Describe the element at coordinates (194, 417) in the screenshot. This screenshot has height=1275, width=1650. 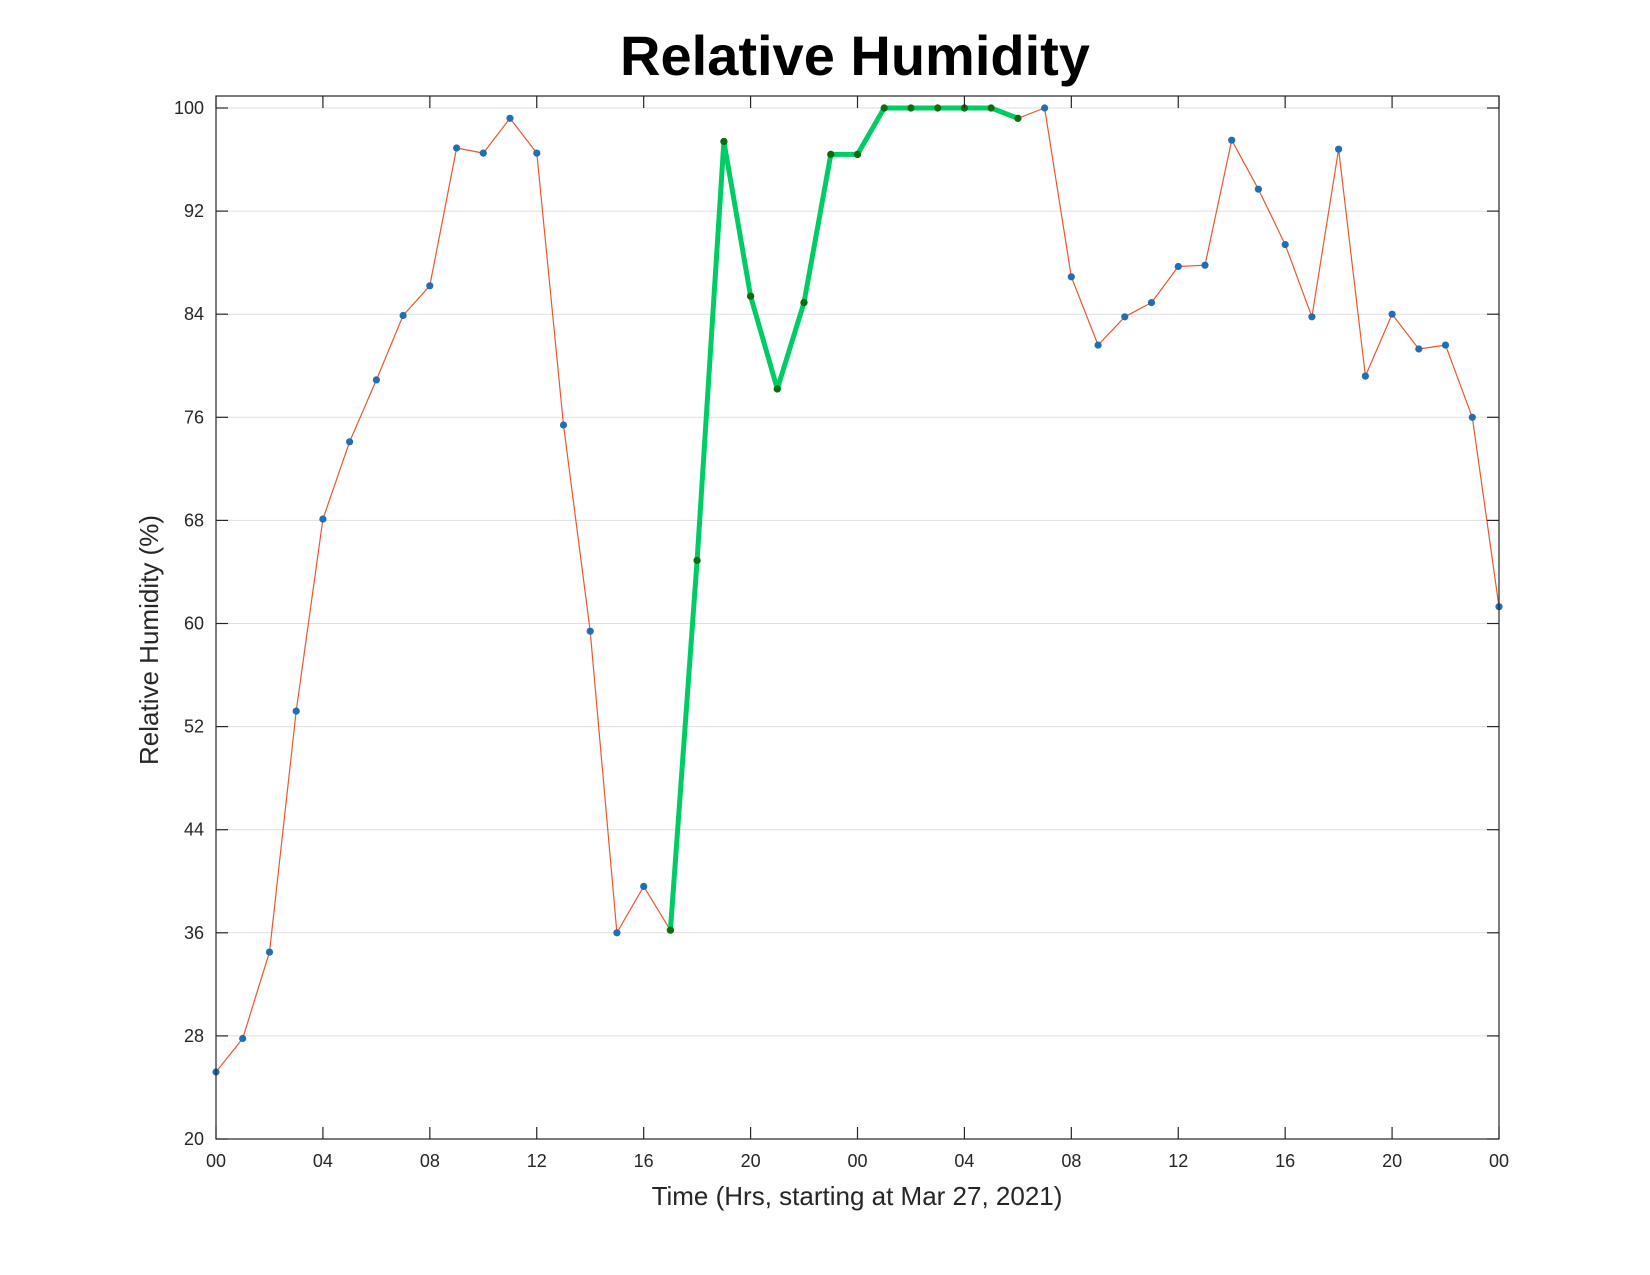
I see `y-tick-label: 76` at that location.